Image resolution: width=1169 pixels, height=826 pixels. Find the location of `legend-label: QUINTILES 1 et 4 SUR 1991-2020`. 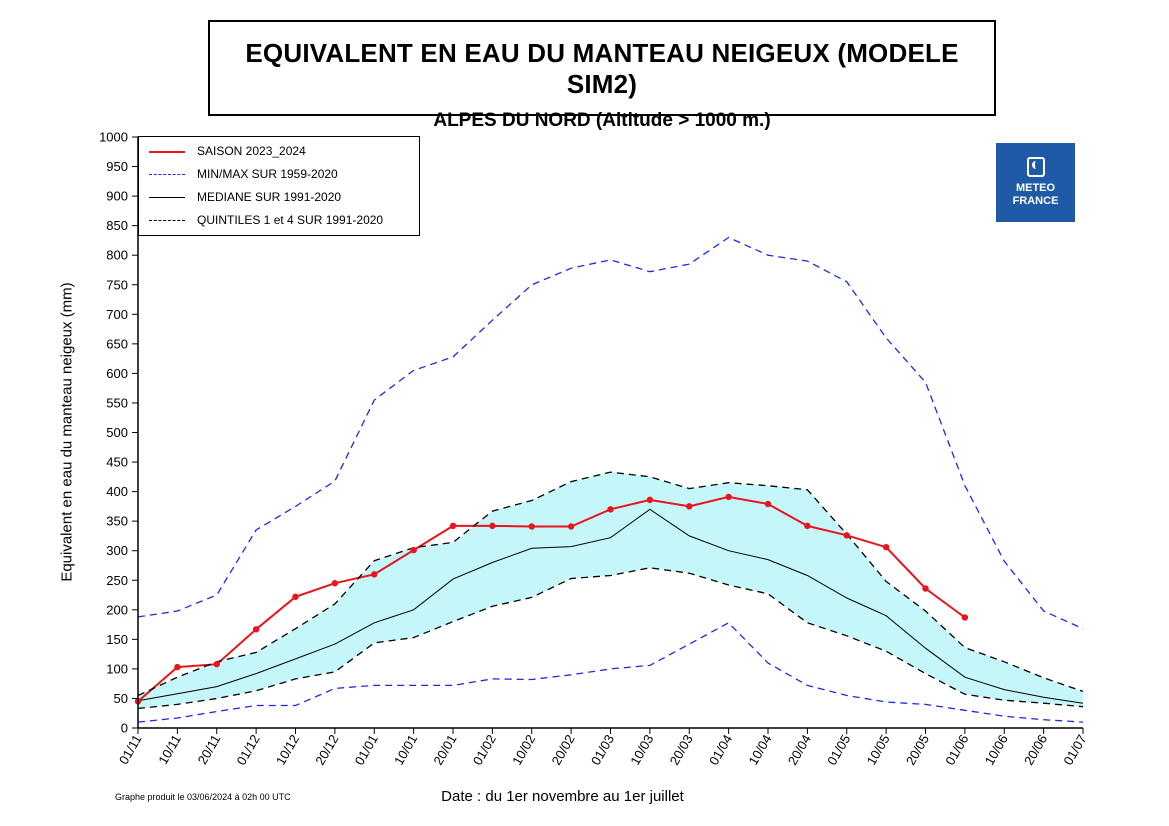

legend-label: QUINTILES 1 et 4 SUR 1991-2020 is located at coordinates (290, 220).